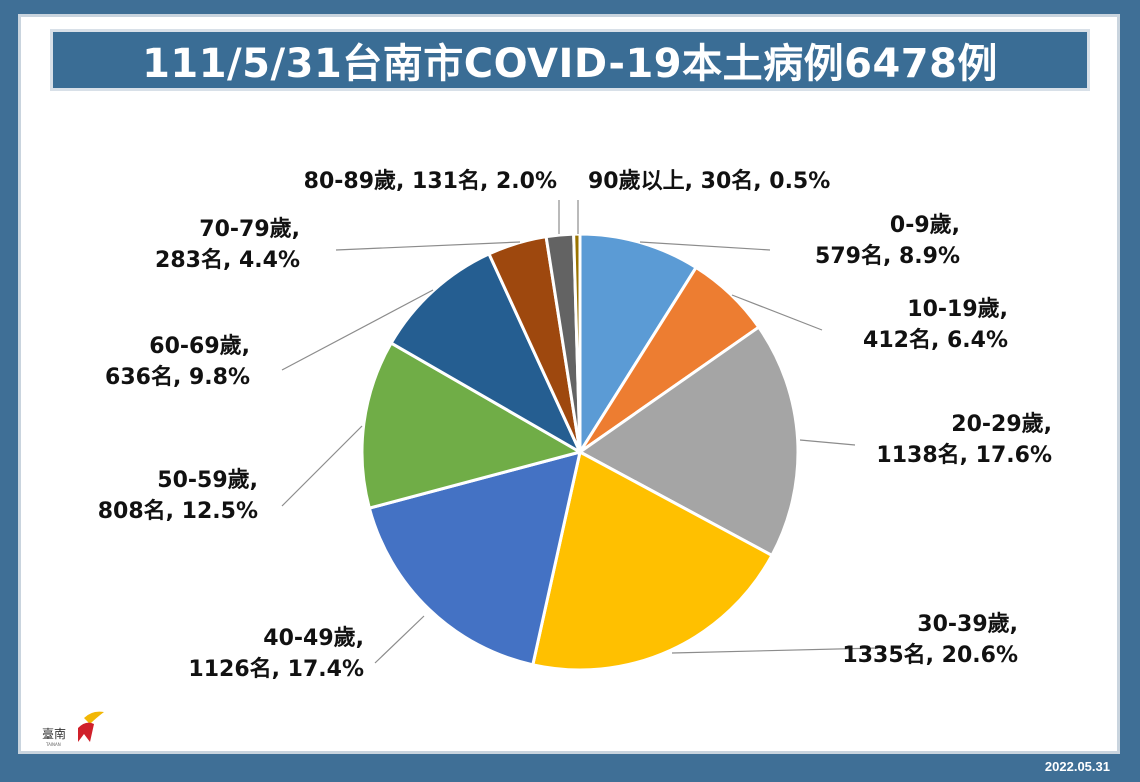  I want to click on leader-line-10-19歲, so click(777, 312).